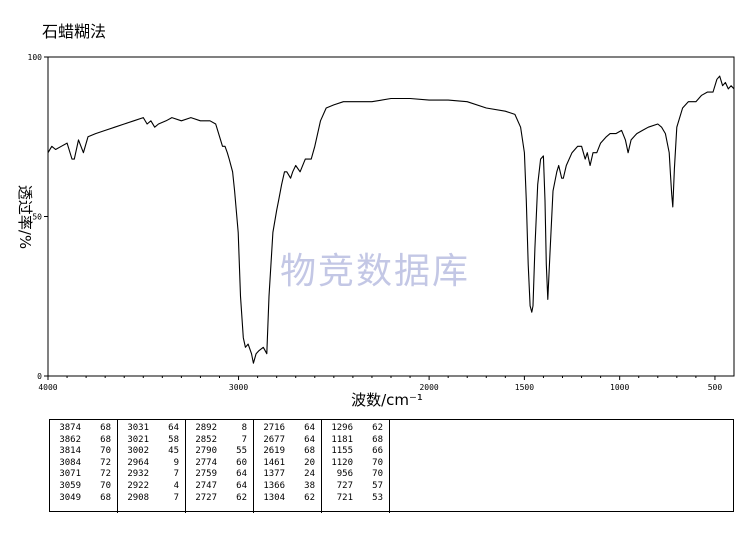  Describe the element at coordinates (176, 462) in the screenshot. I see `peak-transmittance: 9` at that location.